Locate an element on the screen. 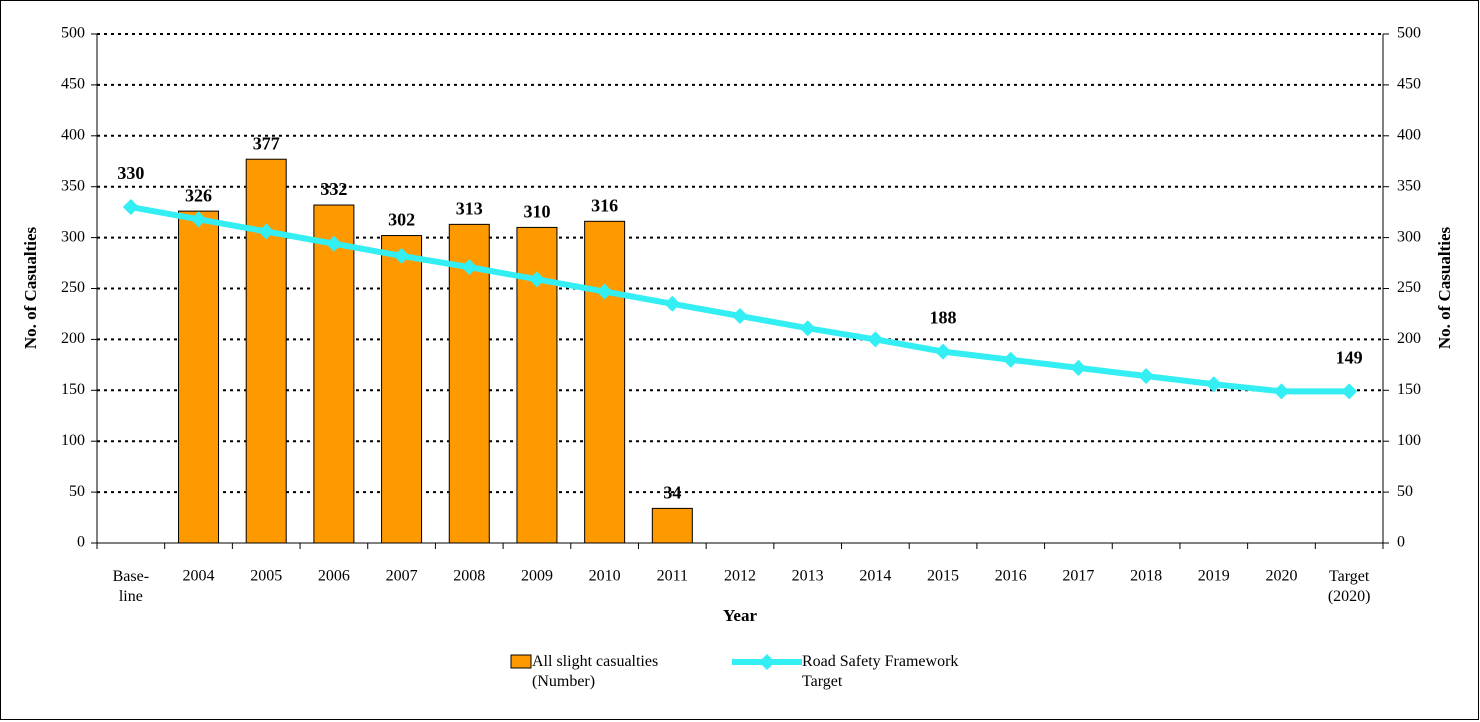  x-tick-label: 2008 is located at coordinates (469, 576).